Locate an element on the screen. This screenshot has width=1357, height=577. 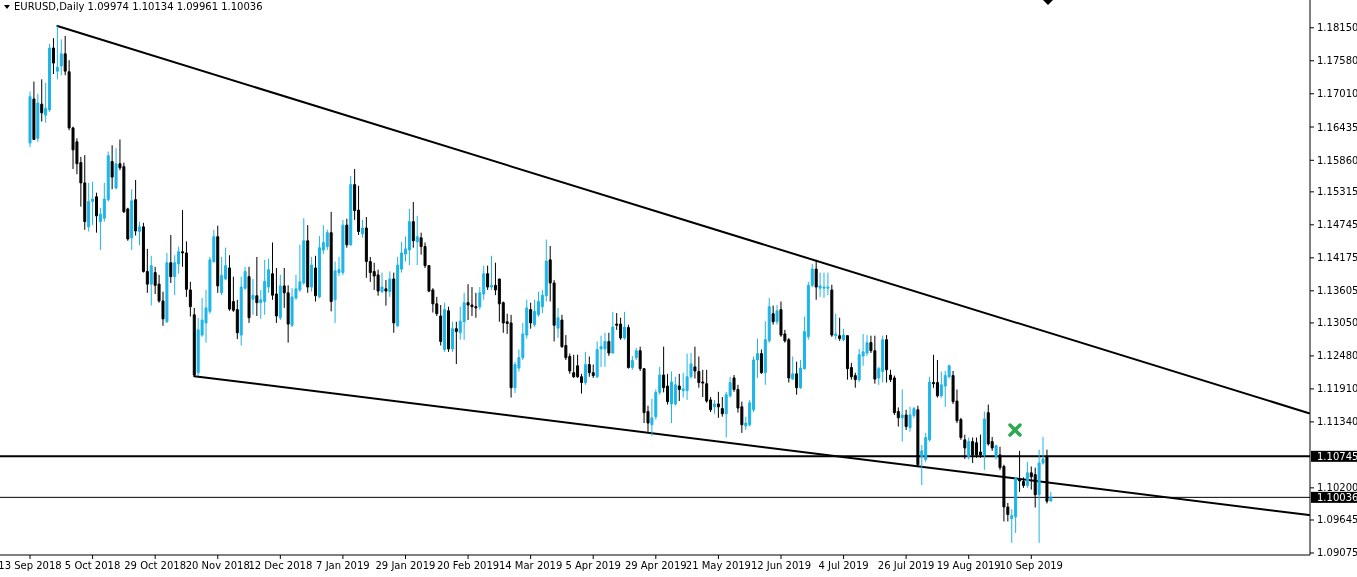
x-tick-label: 5 Oct 2018 is located at coordinates (92, 565).